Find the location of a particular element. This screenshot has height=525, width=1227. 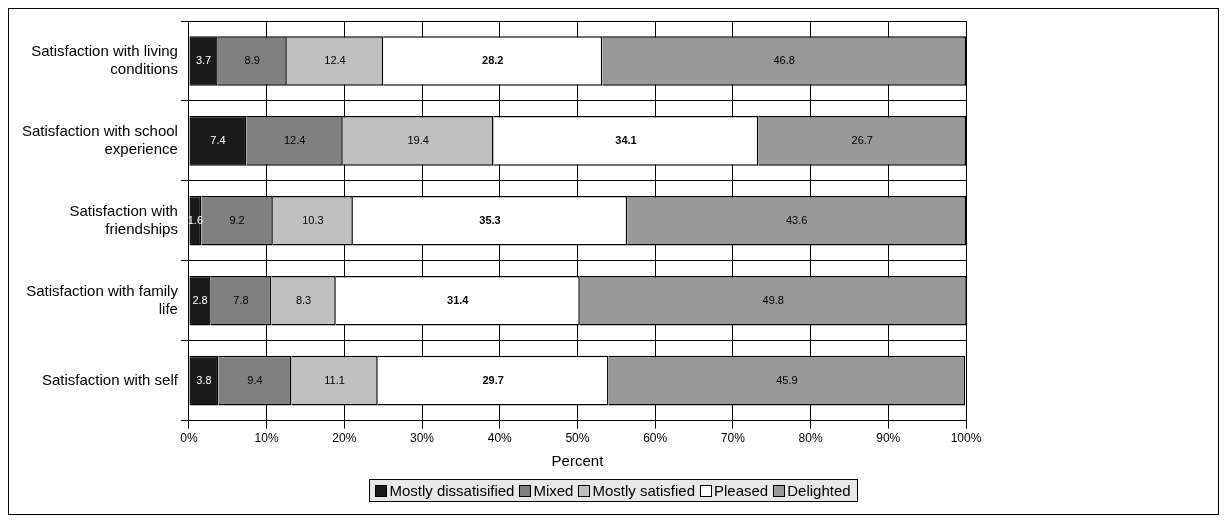

x-tick-label: 70% is located at coordinates (733, 438).